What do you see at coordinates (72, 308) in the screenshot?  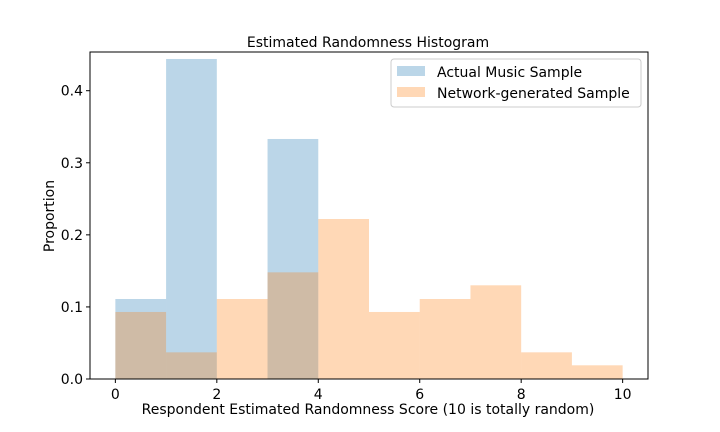 I see `y-tick-label: 0.1` at bounding box center [72, 308].